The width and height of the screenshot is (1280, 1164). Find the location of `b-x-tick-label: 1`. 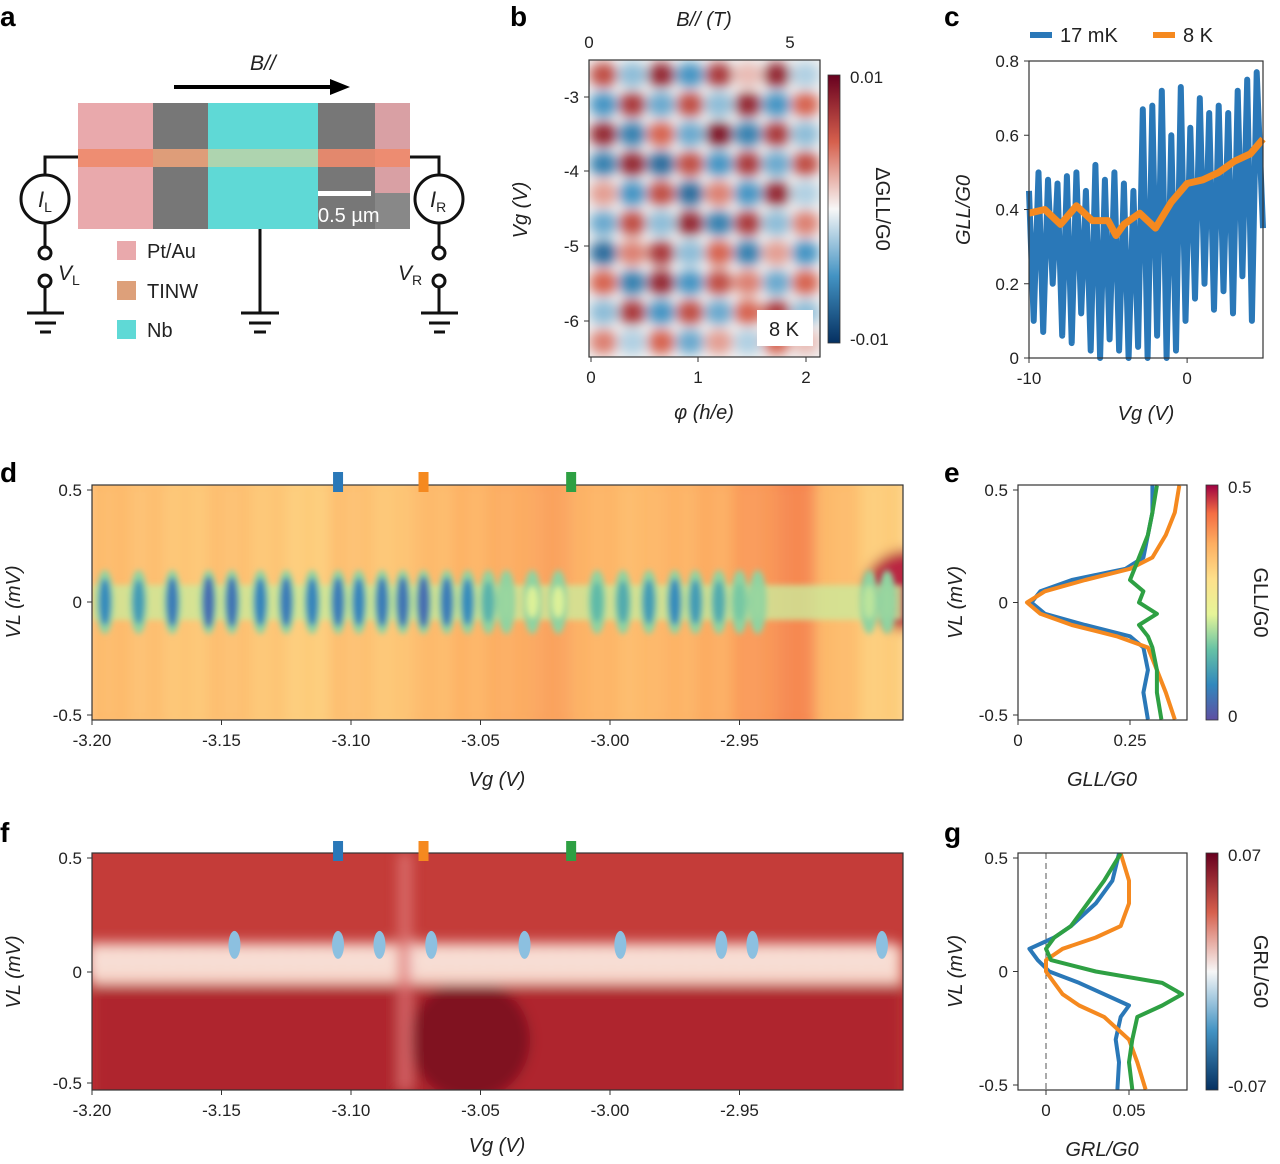

b-x-tick-label: 1 is located at coordinates (697, 377).